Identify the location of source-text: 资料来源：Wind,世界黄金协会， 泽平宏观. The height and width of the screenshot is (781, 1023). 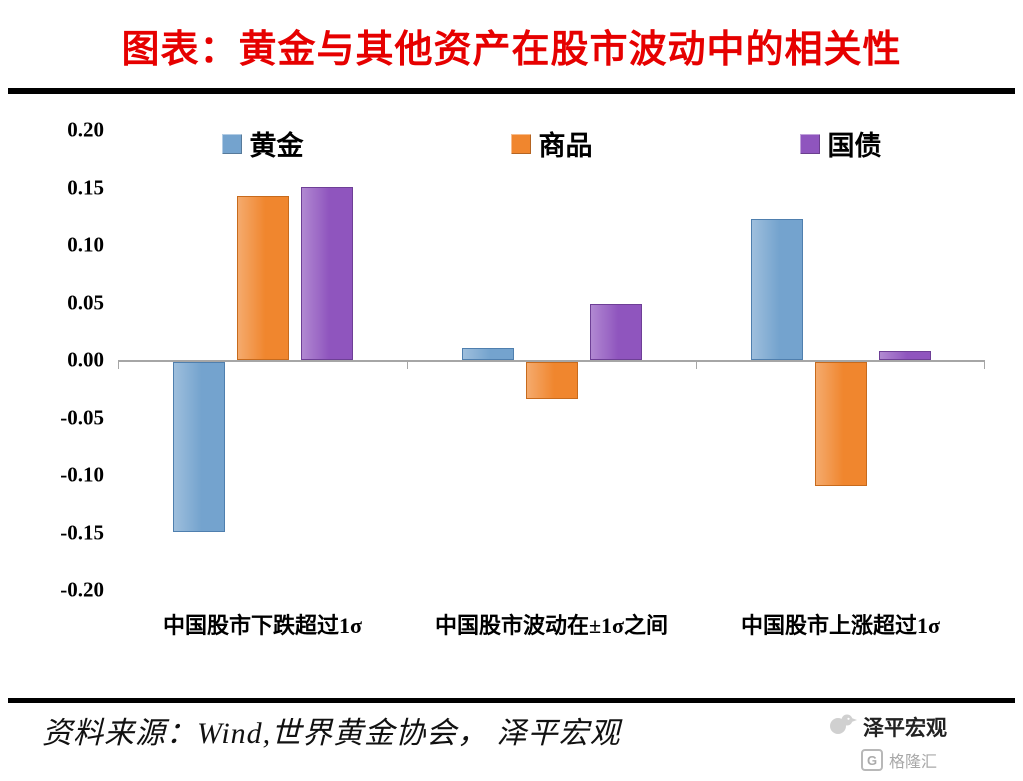
(331, 733).